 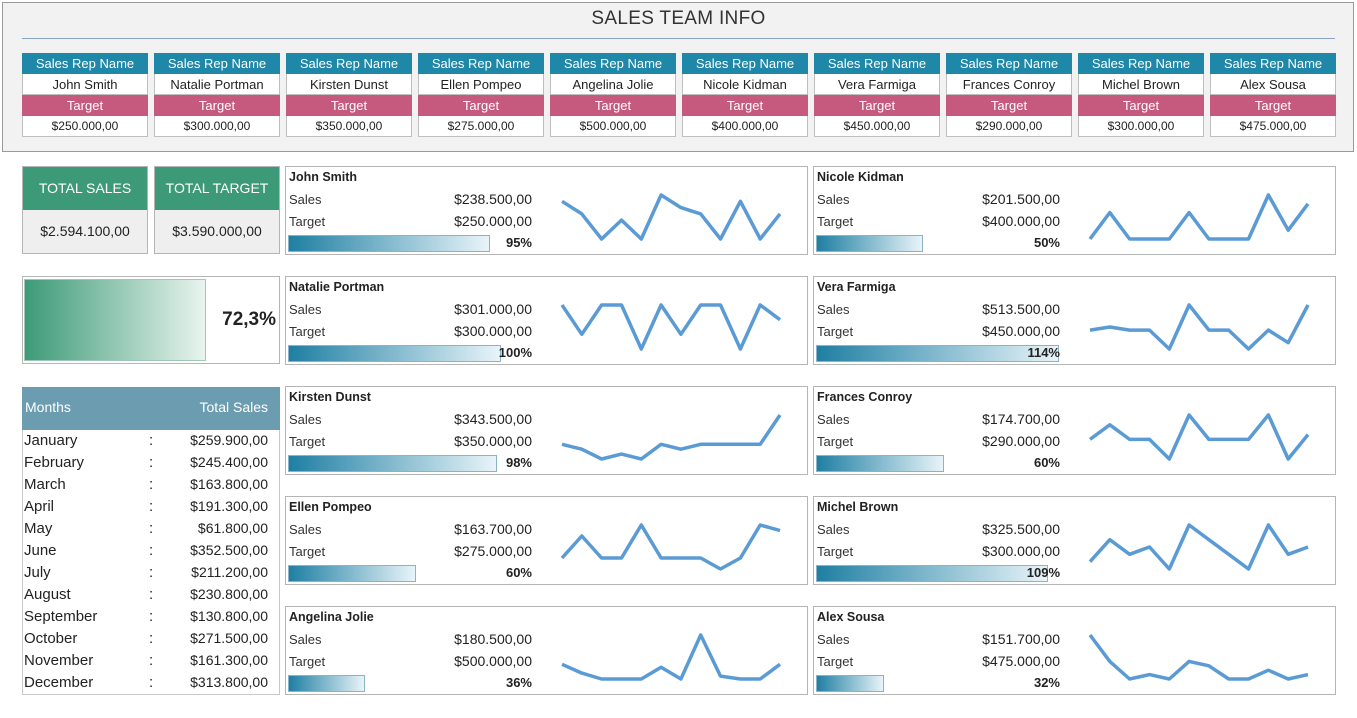 What do you see at coordinates (518, 462) in the screenshot?
I see `progress-percent: 98%` at bounding box center [518, 462].